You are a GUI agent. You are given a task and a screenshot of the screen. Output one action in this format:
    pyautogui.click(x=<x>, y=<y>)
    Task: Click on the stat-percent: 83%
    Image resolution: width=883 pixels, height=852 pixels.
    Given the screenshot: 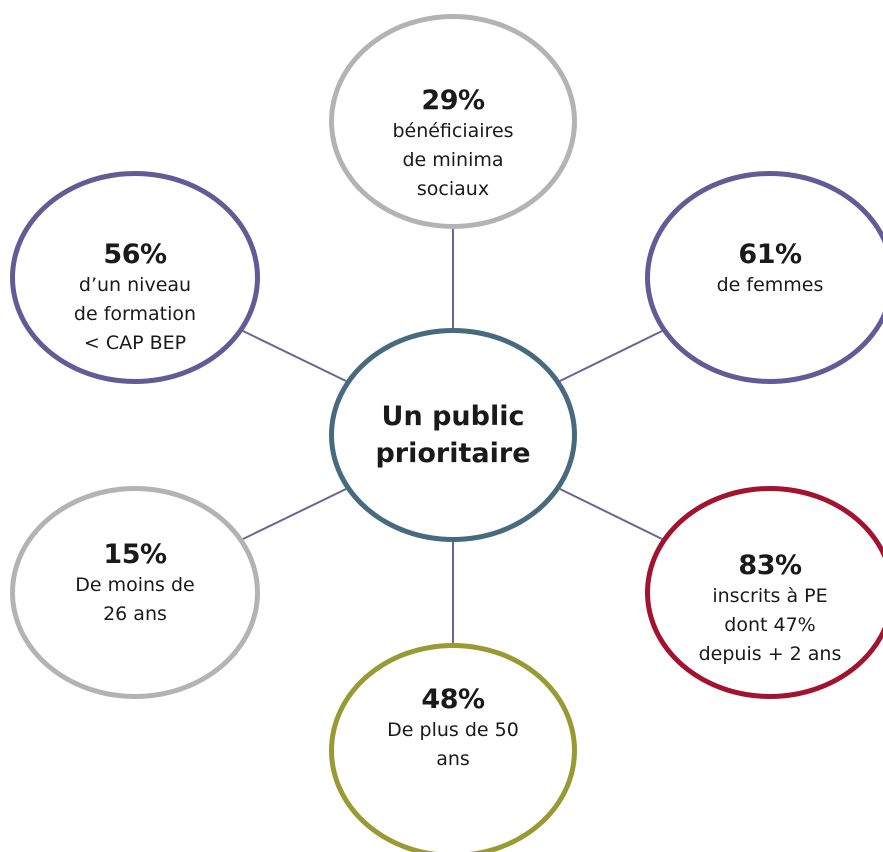 What is the action you would take?
    pyautogui.click(x=770, y=565)
    